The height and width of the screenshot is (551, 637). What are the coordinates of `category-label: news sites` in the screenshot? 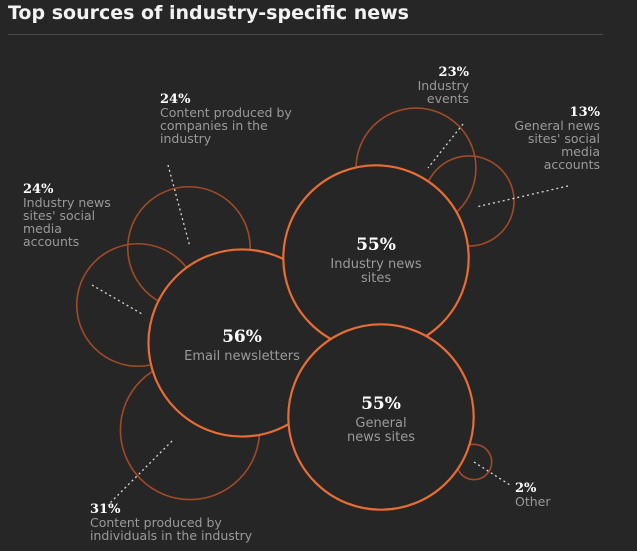 It's located at (381, 437).